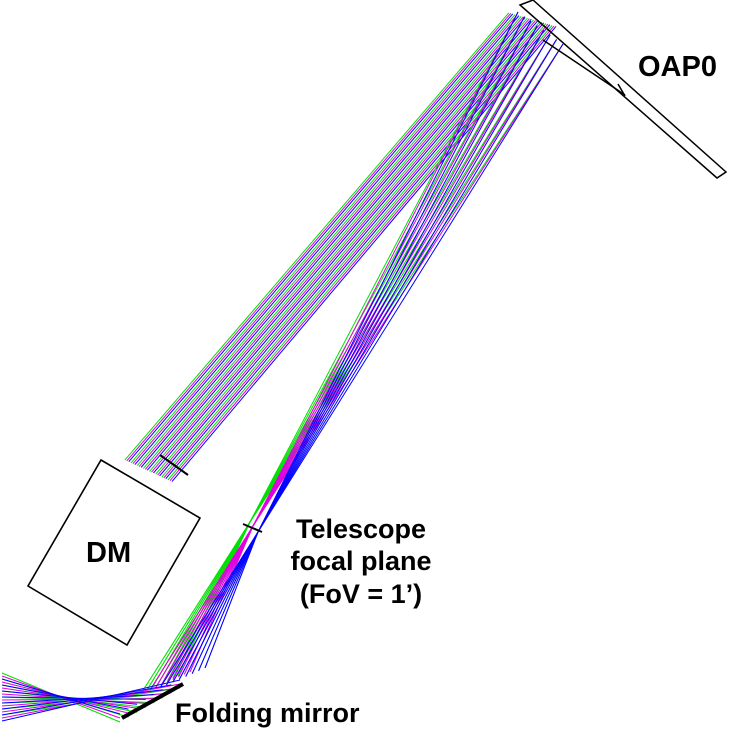 The image size is (734, 739). What do you see at coordinates (109, 553) in the screenshot?
I see `dm-label: DM` at bounding box center [109, 553].